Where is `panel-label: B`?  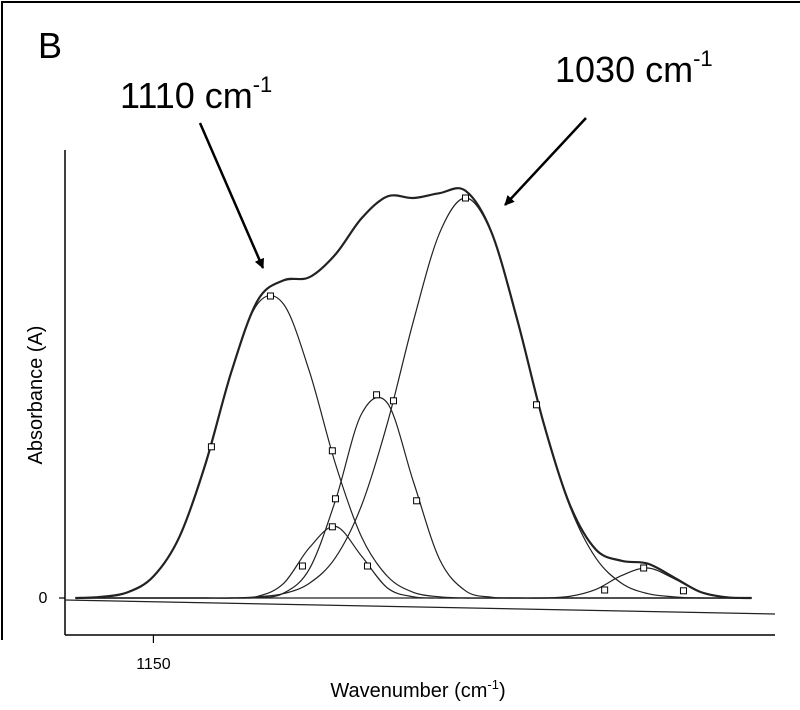
panel-label: B is located at coordinates (50, 45).